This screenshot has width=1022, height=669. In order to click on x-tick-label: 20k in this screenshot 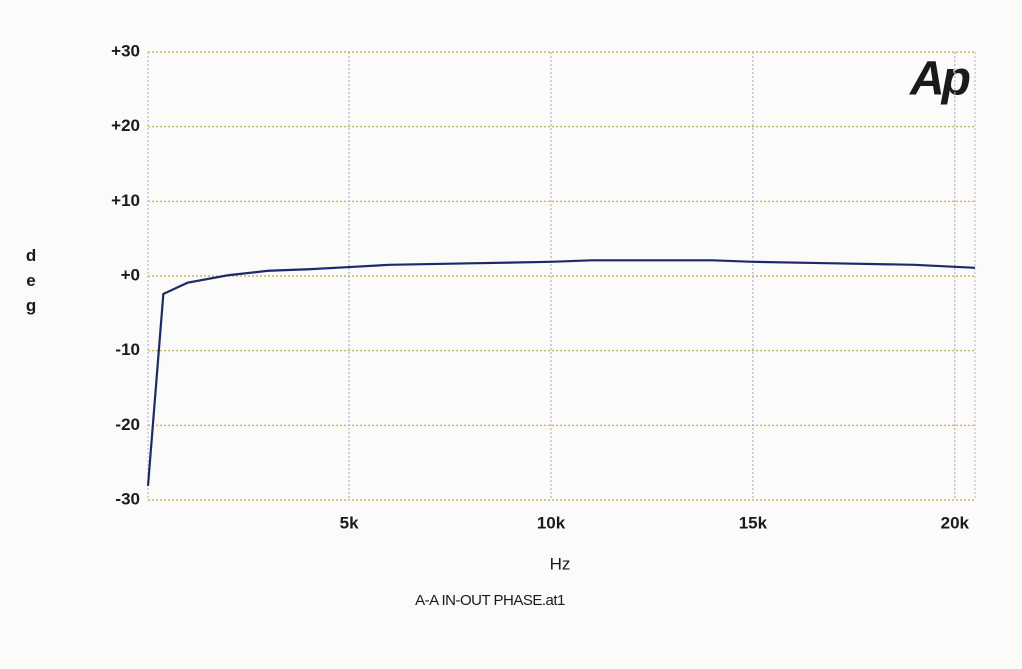, I will do `click(955, 522)`.